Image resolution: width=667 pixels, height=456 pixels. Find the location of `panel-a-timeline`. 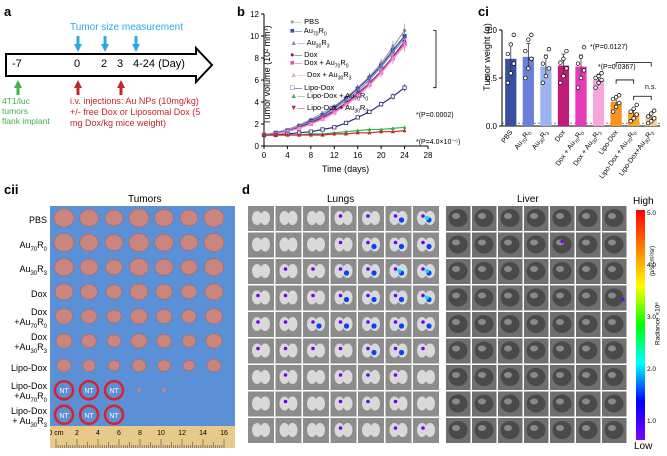

panel-a-timeline is located at coordinates (109, 65).